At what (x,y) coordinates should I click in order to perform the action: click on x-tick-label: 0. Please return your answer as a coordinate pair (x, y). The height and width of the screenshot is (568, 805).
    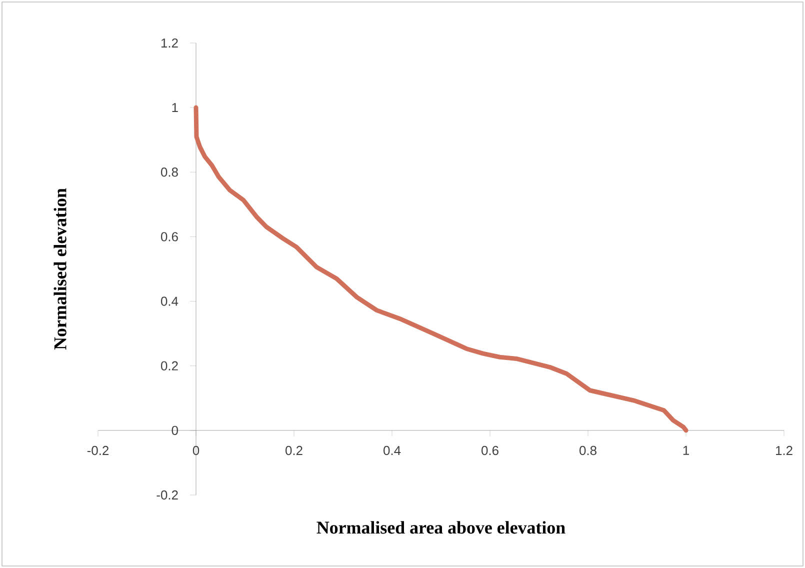
    Looking at the image, I should click on (196, 451).